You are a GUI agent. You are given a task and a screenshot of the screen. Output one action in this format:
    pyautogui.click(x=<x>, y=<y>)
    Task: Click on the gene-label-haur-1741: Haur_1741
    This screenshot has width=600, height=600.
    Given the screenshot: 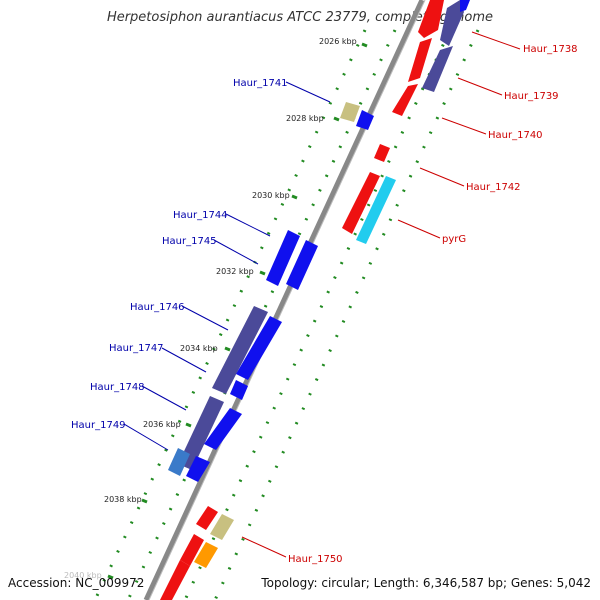 What is the action you would take?
    pyautogui.click(x=260, y=83)
    